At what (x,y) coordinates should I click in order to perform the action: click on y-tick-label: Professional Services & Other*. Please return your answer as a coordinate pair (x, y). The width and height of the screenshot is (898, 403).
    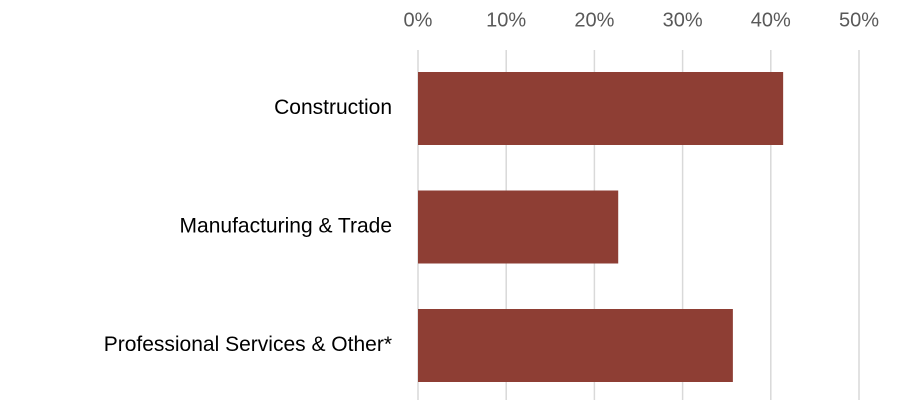
    Looking at the image, I should click on (248, 344).